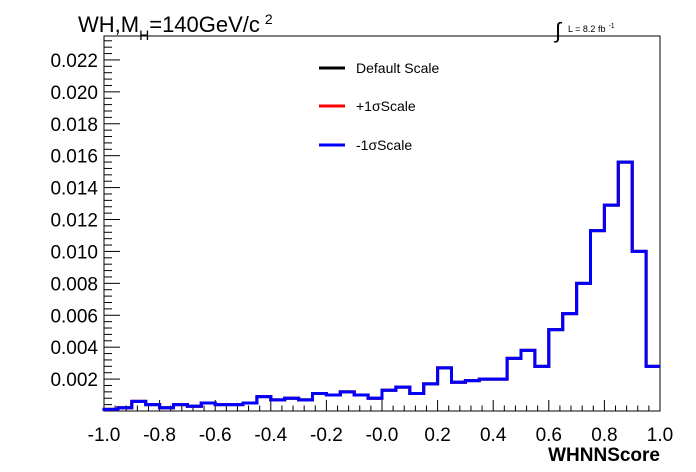 The height and width of the screenshot is (472, 696). I want to click on legend: Default Scale +1σScale -1σScale, so click(379, 106).